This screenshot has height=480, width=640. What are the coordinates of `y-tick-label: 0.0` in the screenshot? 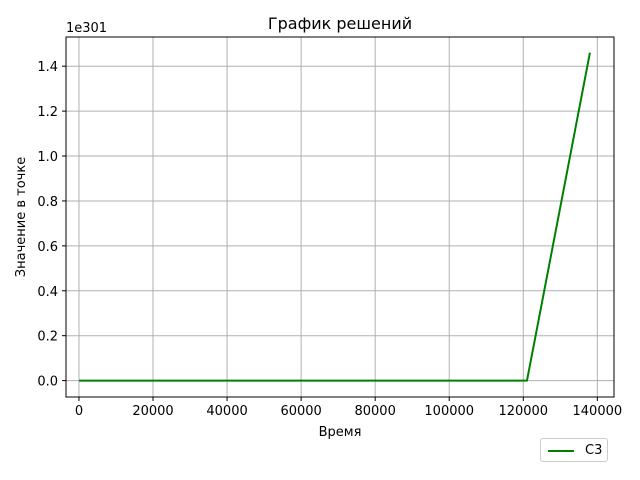 It's located at (47, 382).